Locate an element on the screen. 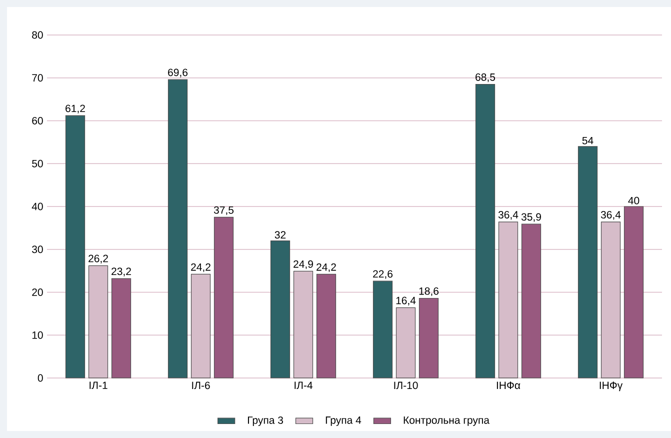 This screenshot has height=438, width=671. y-tick-label: 20 is located at coordinates (37, 292).